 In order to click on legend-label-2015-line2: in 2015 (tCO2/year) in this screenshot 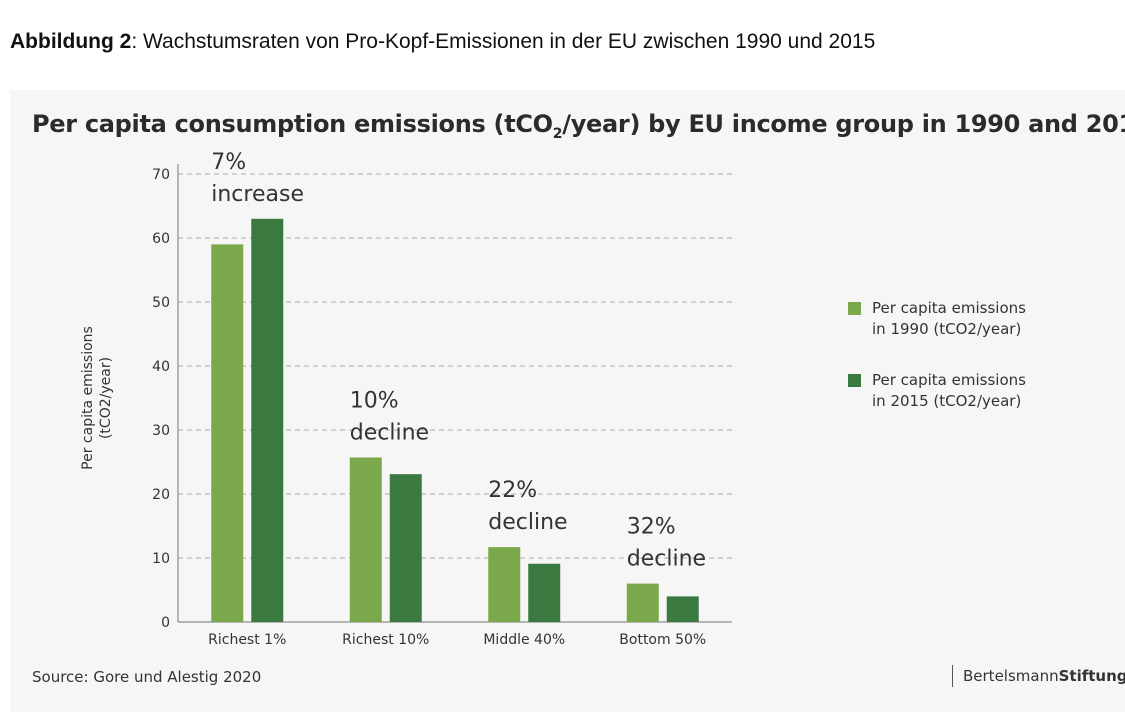, I will do `click(947, 401)`.